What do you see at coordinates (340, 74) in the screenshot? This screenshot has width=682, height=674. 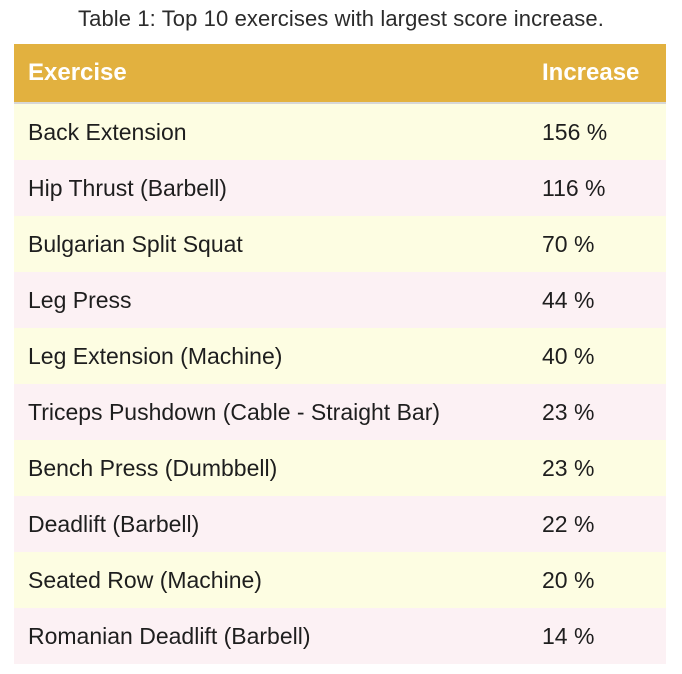 I see `table-header-row: Exercise Increase` at bounding box center [340, 74].